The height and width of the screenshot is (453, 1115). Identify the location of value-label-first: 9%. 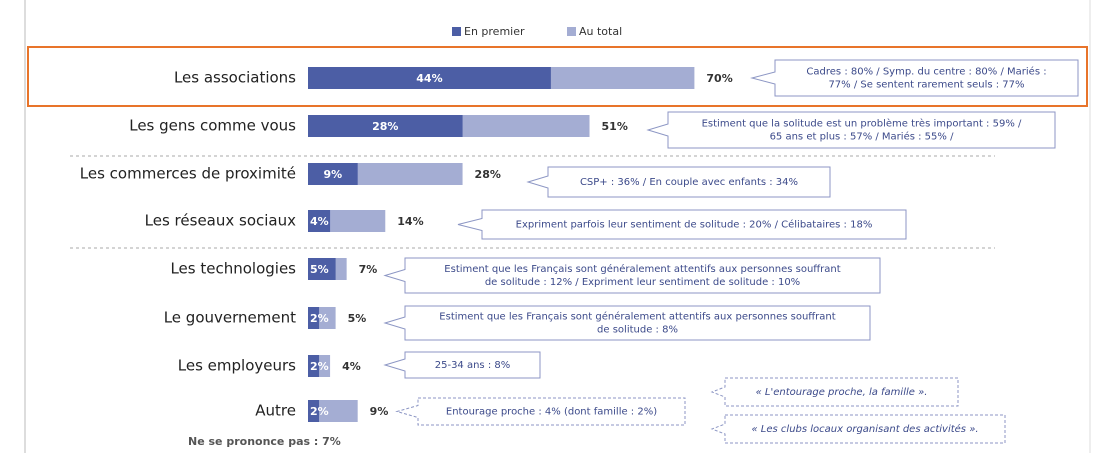
(332, 174).